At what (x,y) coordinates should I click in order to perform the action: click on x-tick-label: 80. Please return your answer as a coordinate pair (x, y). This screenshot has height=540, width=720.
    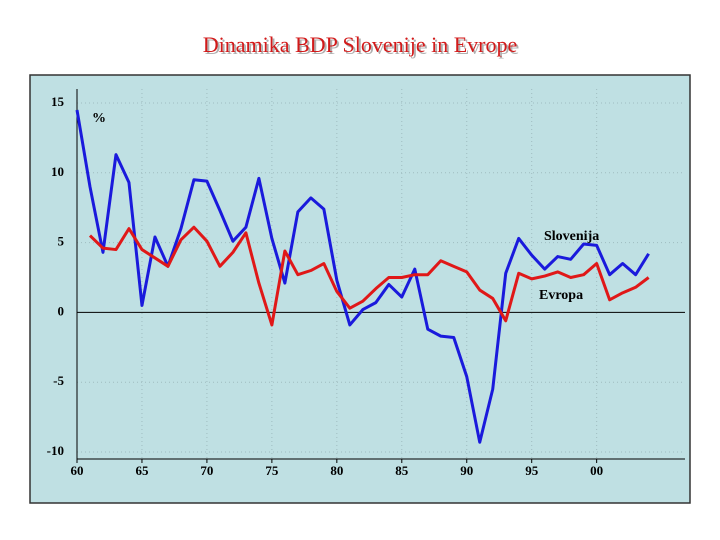
    Looking at the image, I should click on (336, 470).